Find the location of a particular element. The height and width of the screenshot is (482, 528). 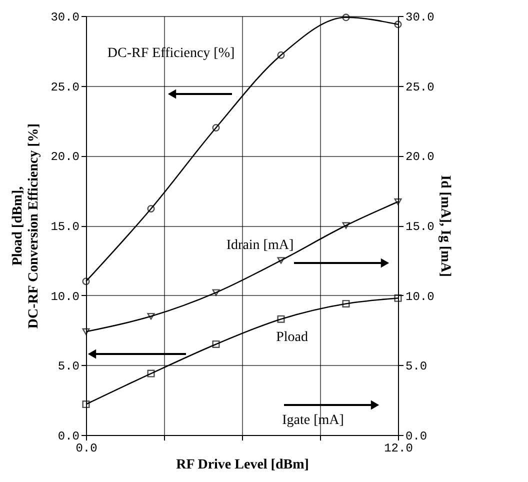

y-tick-label: 10.0 is located at coordinates (65, 297).